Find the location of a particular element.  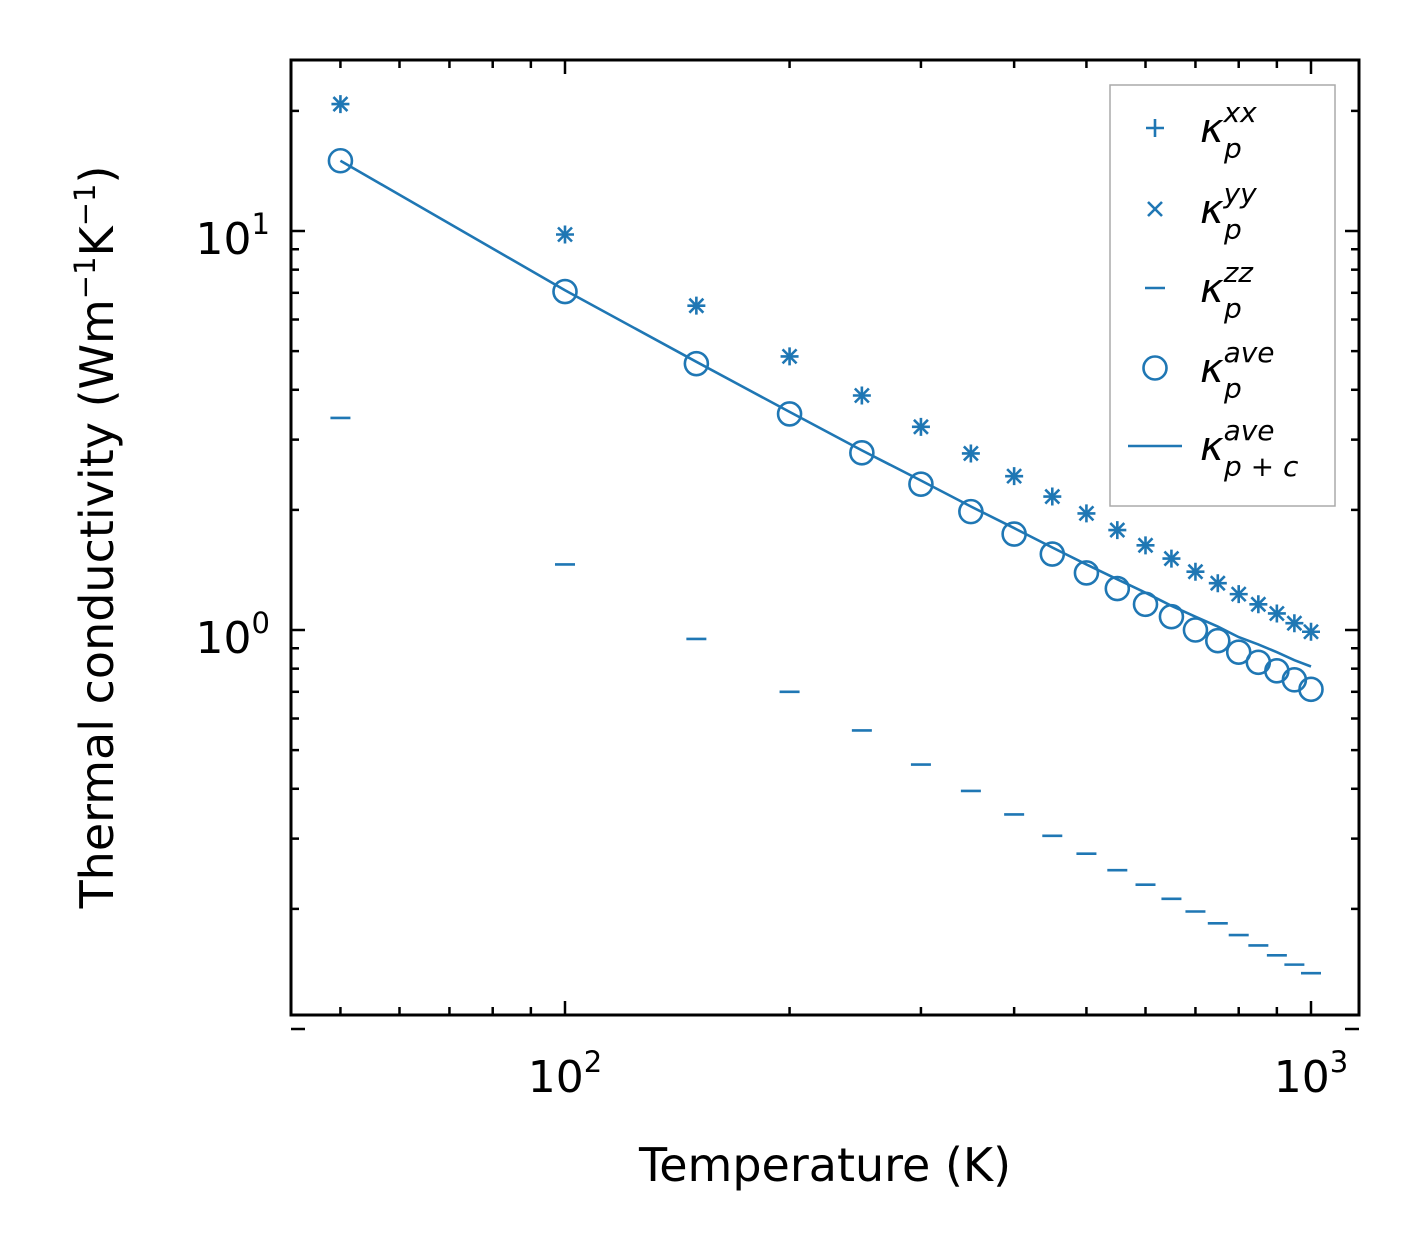

legend: κxx p κyy p κzz p κave p κave p + c is located at coordinates (1222, 295).